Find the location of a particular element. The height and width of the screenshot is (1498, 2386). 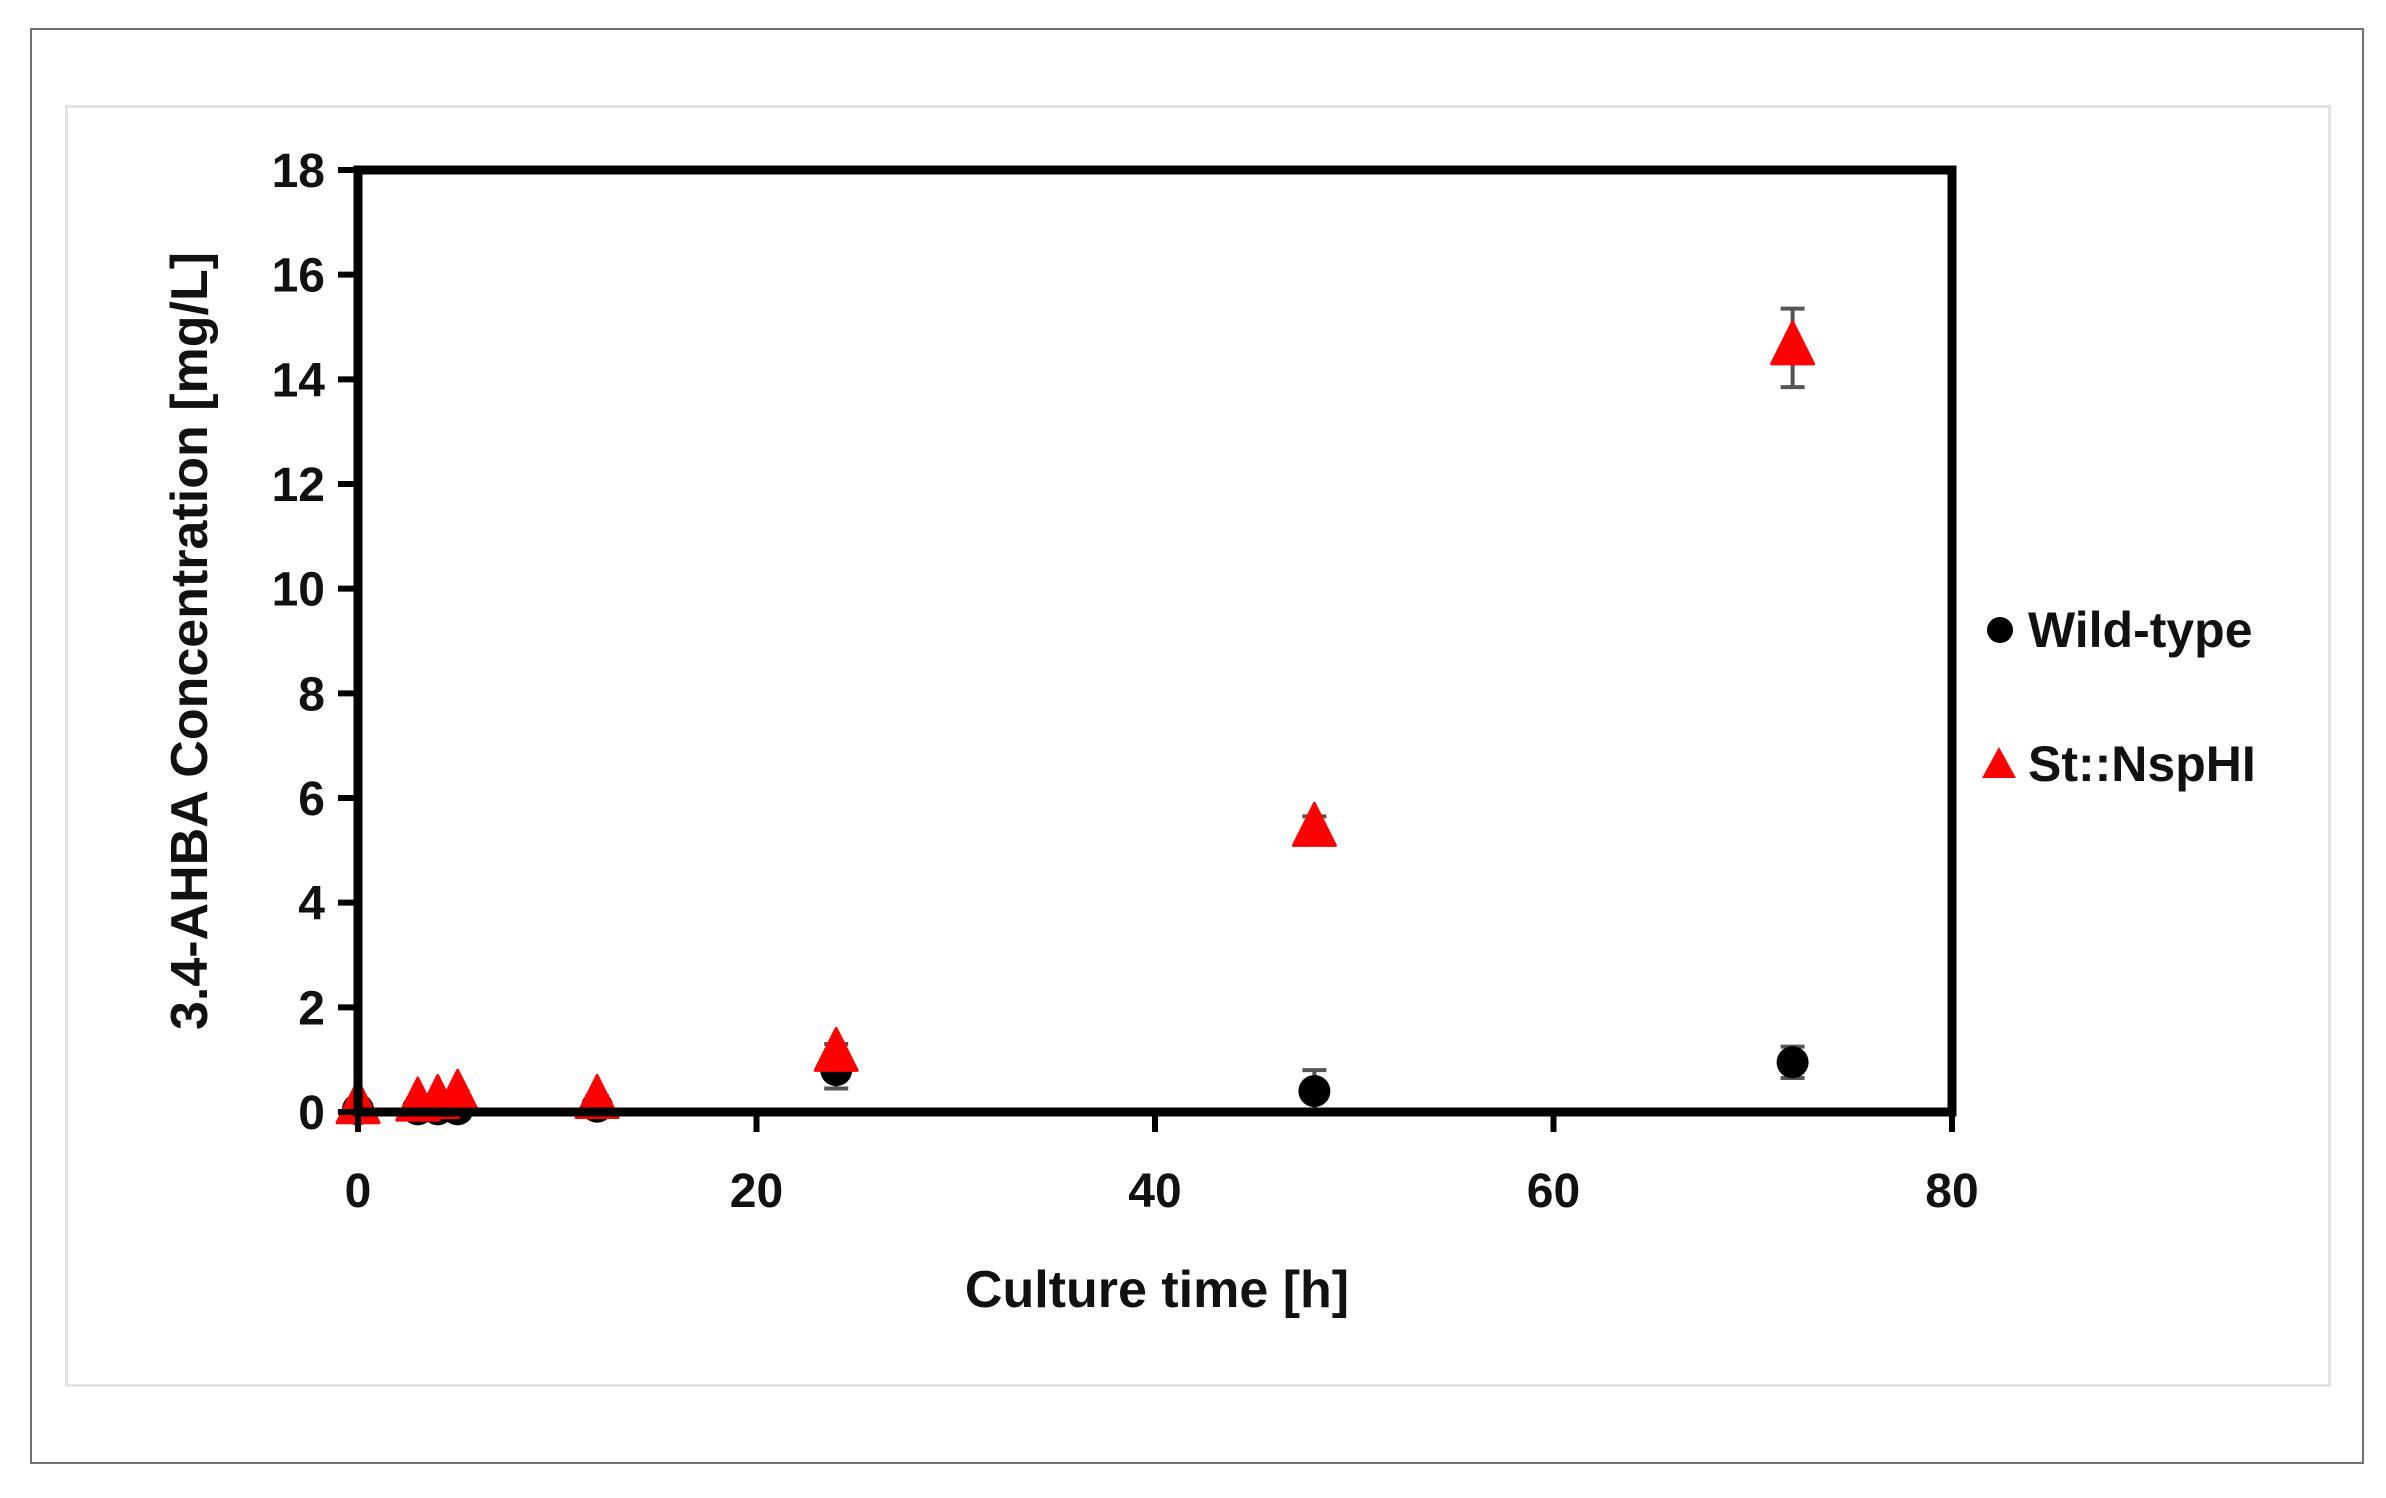

y-tick-label: 8 is located at coordinates (311, 694).